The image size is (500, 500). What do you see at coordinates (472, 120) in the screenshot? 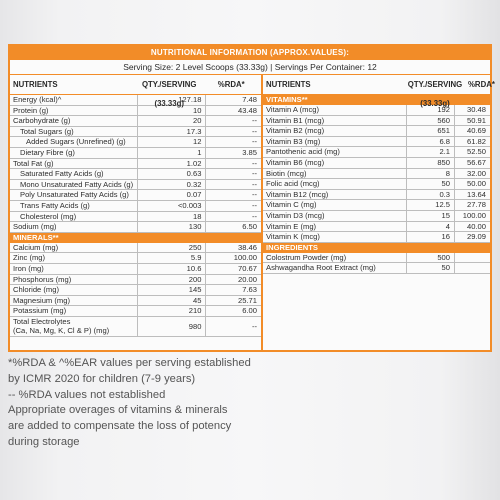
I see `nutrient-rda: 50.91` at bounding box center [472, 120].